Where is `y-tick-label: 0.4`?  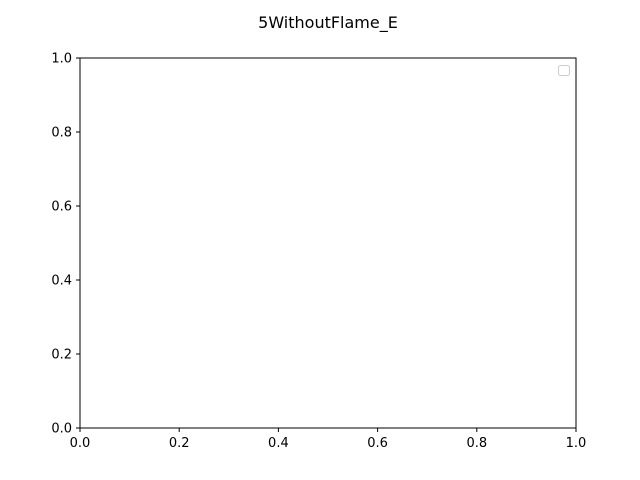
y-tick-label: 0.4 is located at coordinates (61, 281).